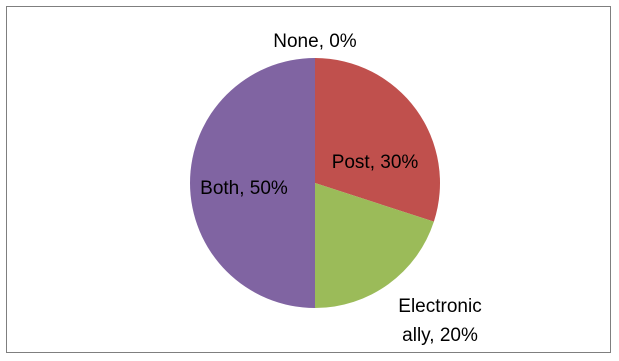 The height and width of the screenshot is (361, 619). I want to click on pie-slice-electronically, so click(374, 245).